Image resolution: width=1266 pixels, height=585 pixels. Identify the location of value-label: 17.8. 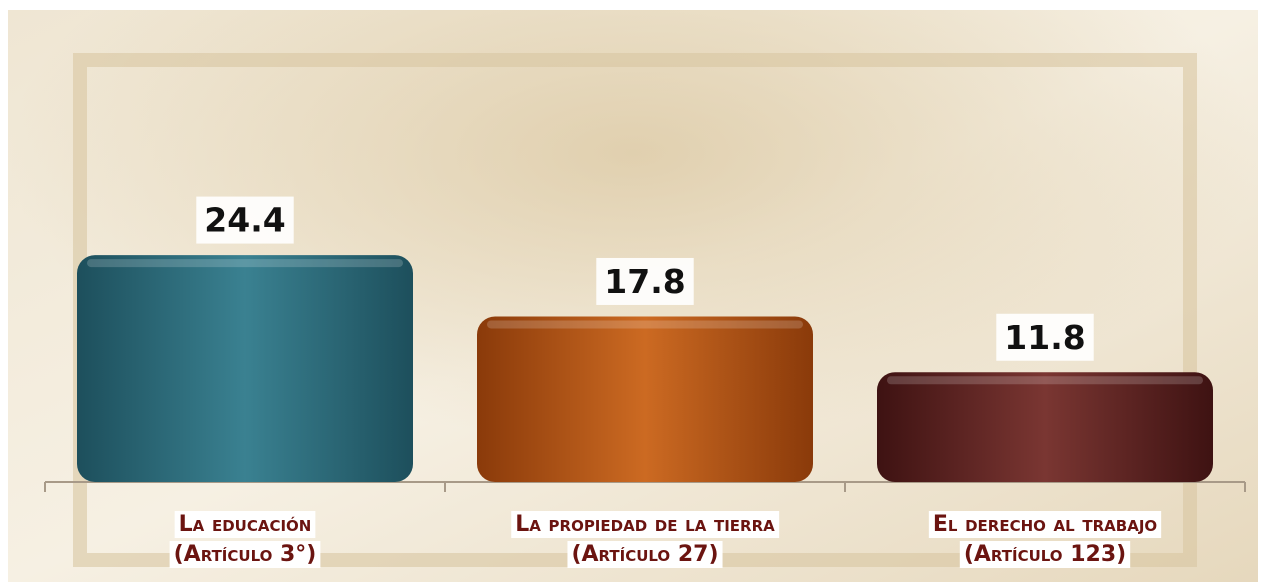
(644, 281).